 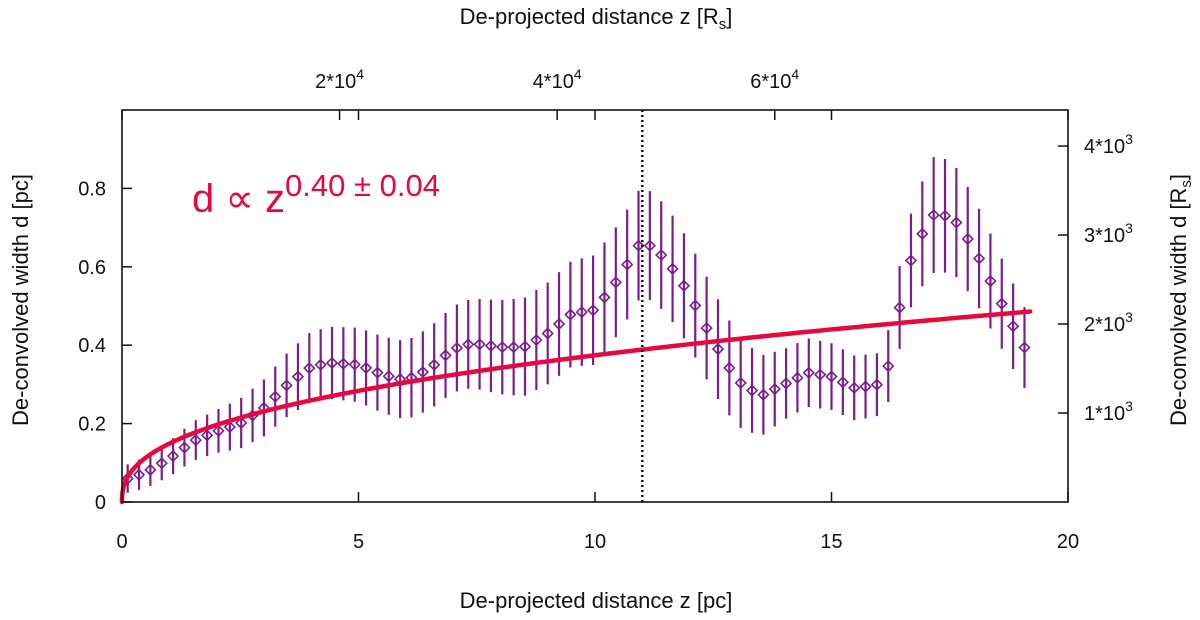 What do you see at coordinates (595, 542) in the screenshot?
I see `x-tick-label: 10` at bounding box center [595, 542].